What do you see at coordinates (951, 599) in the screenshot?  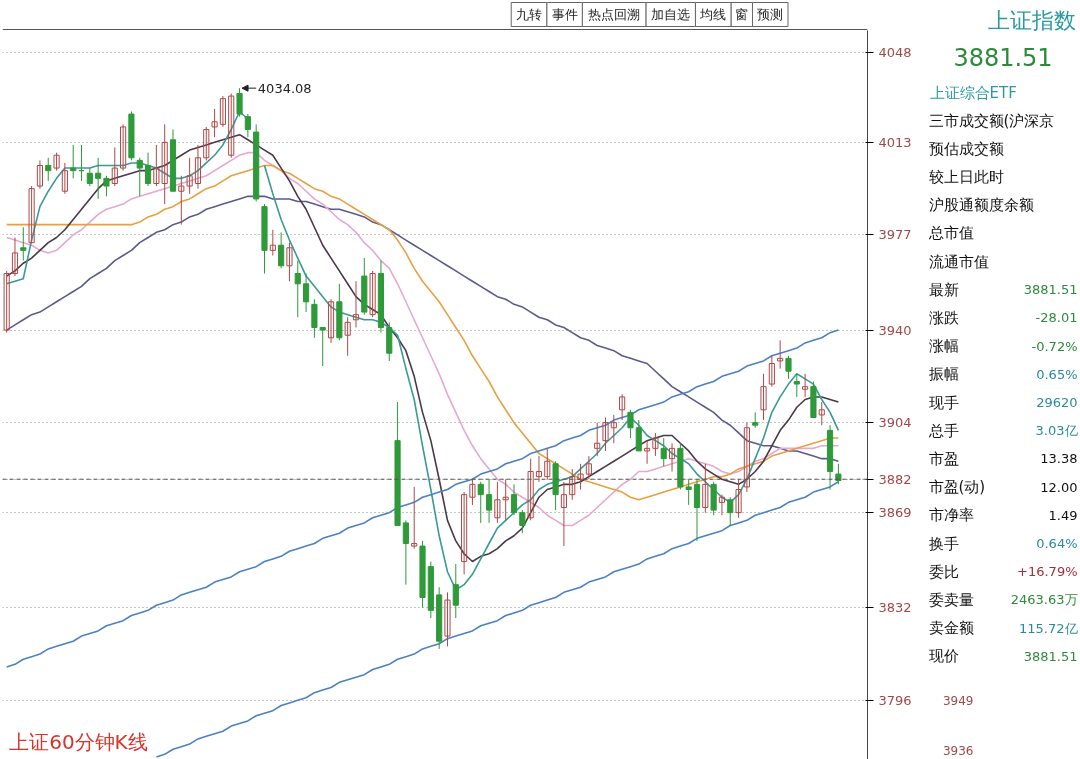 I see `category-label: 委卖量` at bounding box center [951, 599].